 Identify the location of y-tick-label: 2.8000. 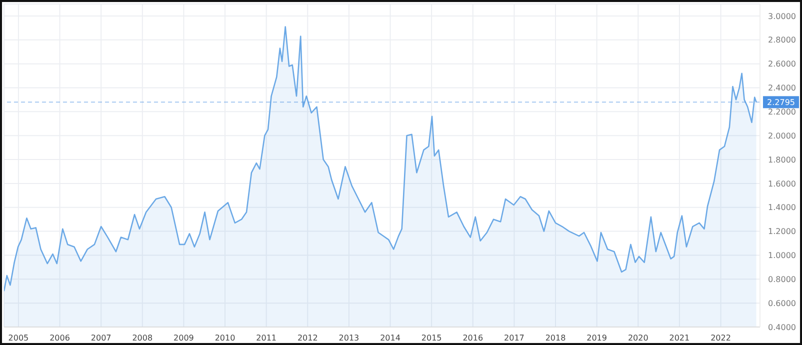
(782, 40).